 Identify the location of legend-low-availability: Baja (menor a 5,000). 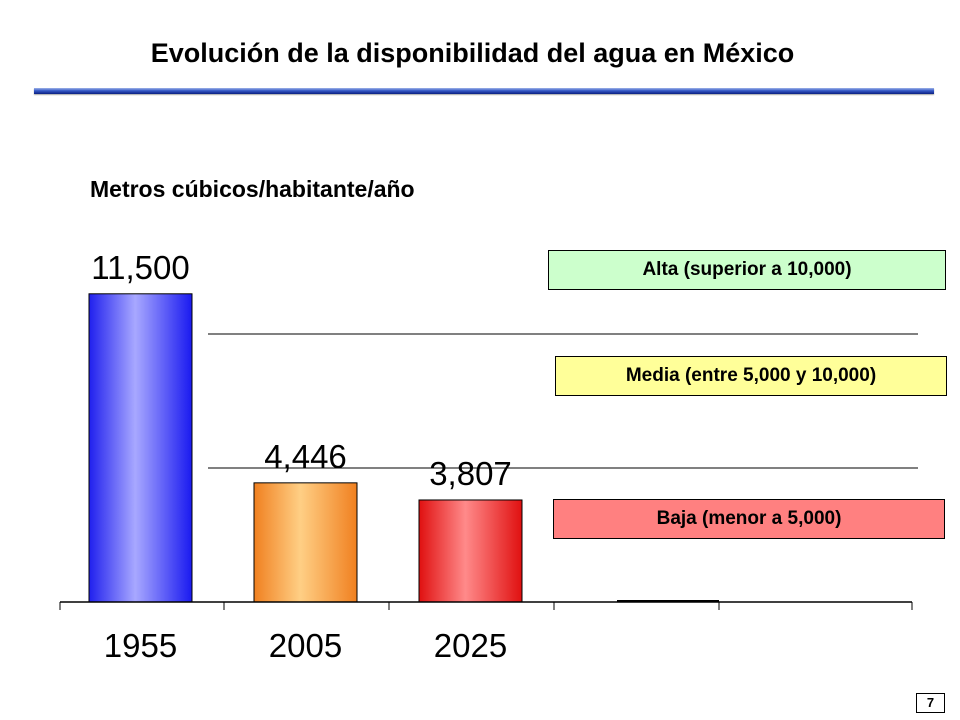
(749, 519).